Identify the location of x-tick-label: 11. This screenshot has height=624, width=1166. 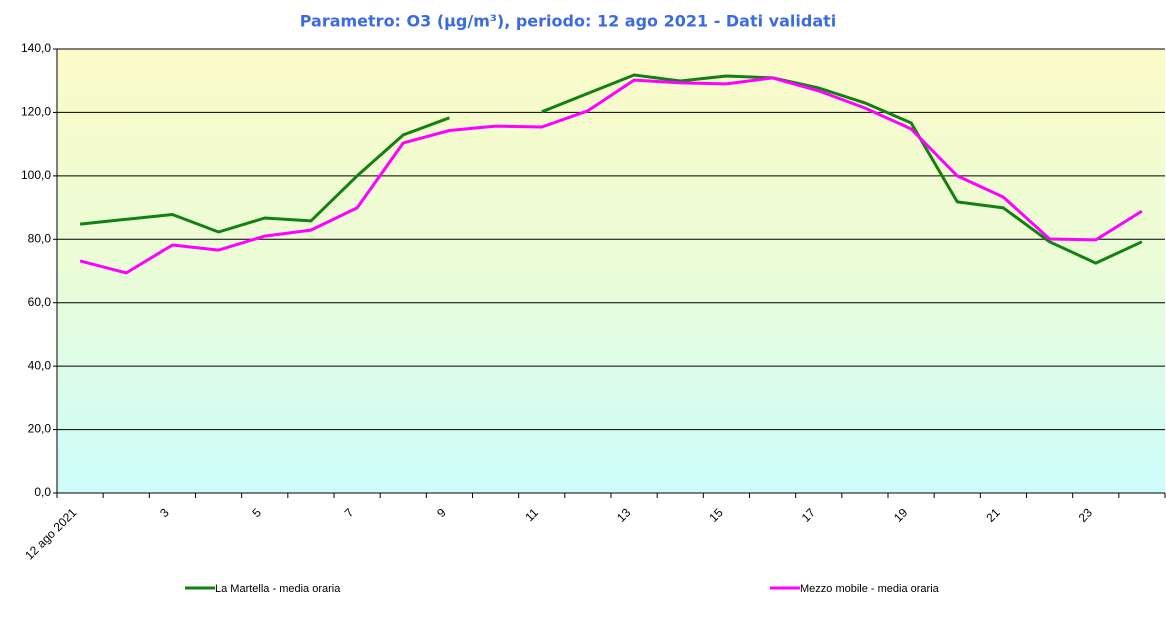
(531, 514).